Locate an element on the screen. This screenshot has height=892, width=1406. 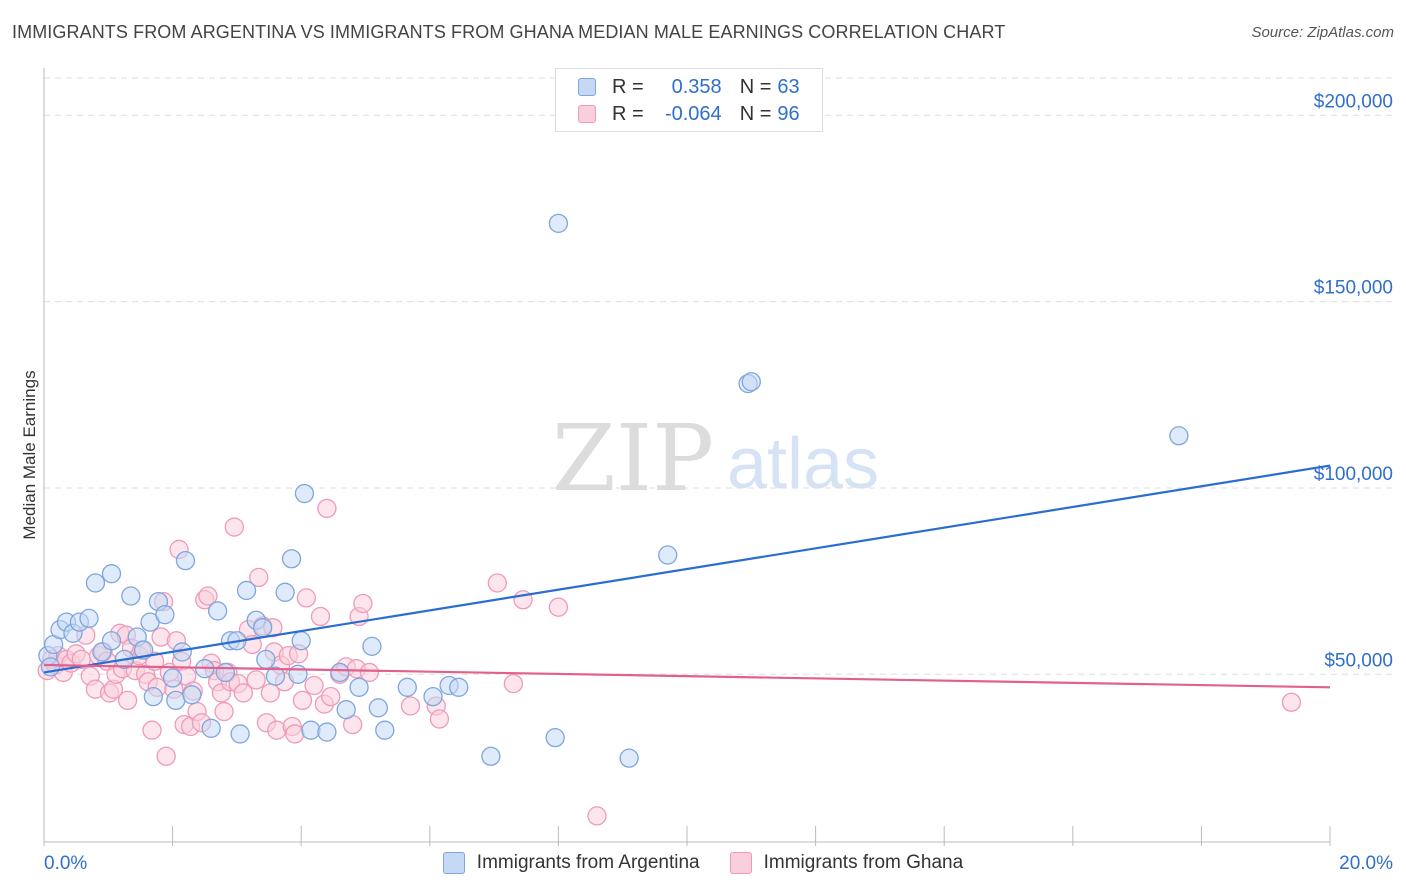
argentina-swatch is located at coordinates (587, 87).